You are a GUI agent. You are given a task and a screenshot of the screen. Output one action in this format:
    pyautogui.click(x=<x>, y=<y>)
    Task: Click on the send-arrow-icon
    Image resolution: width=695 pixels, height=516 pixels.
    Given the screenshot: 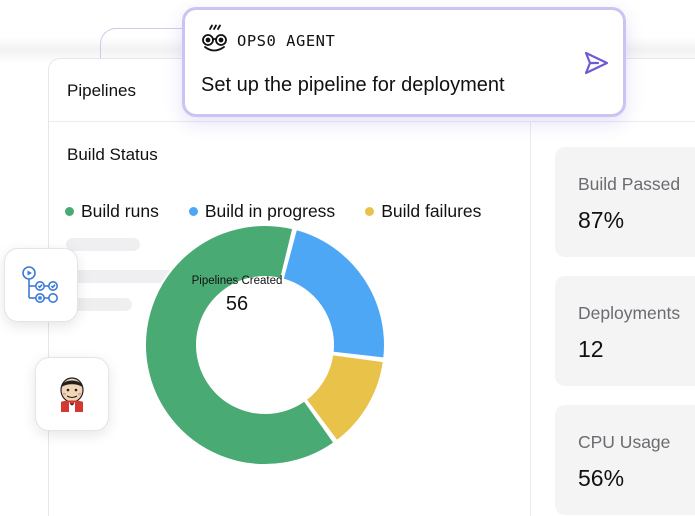 What is the action you would take?
    pyautogui.click(x=596, y=63)
    